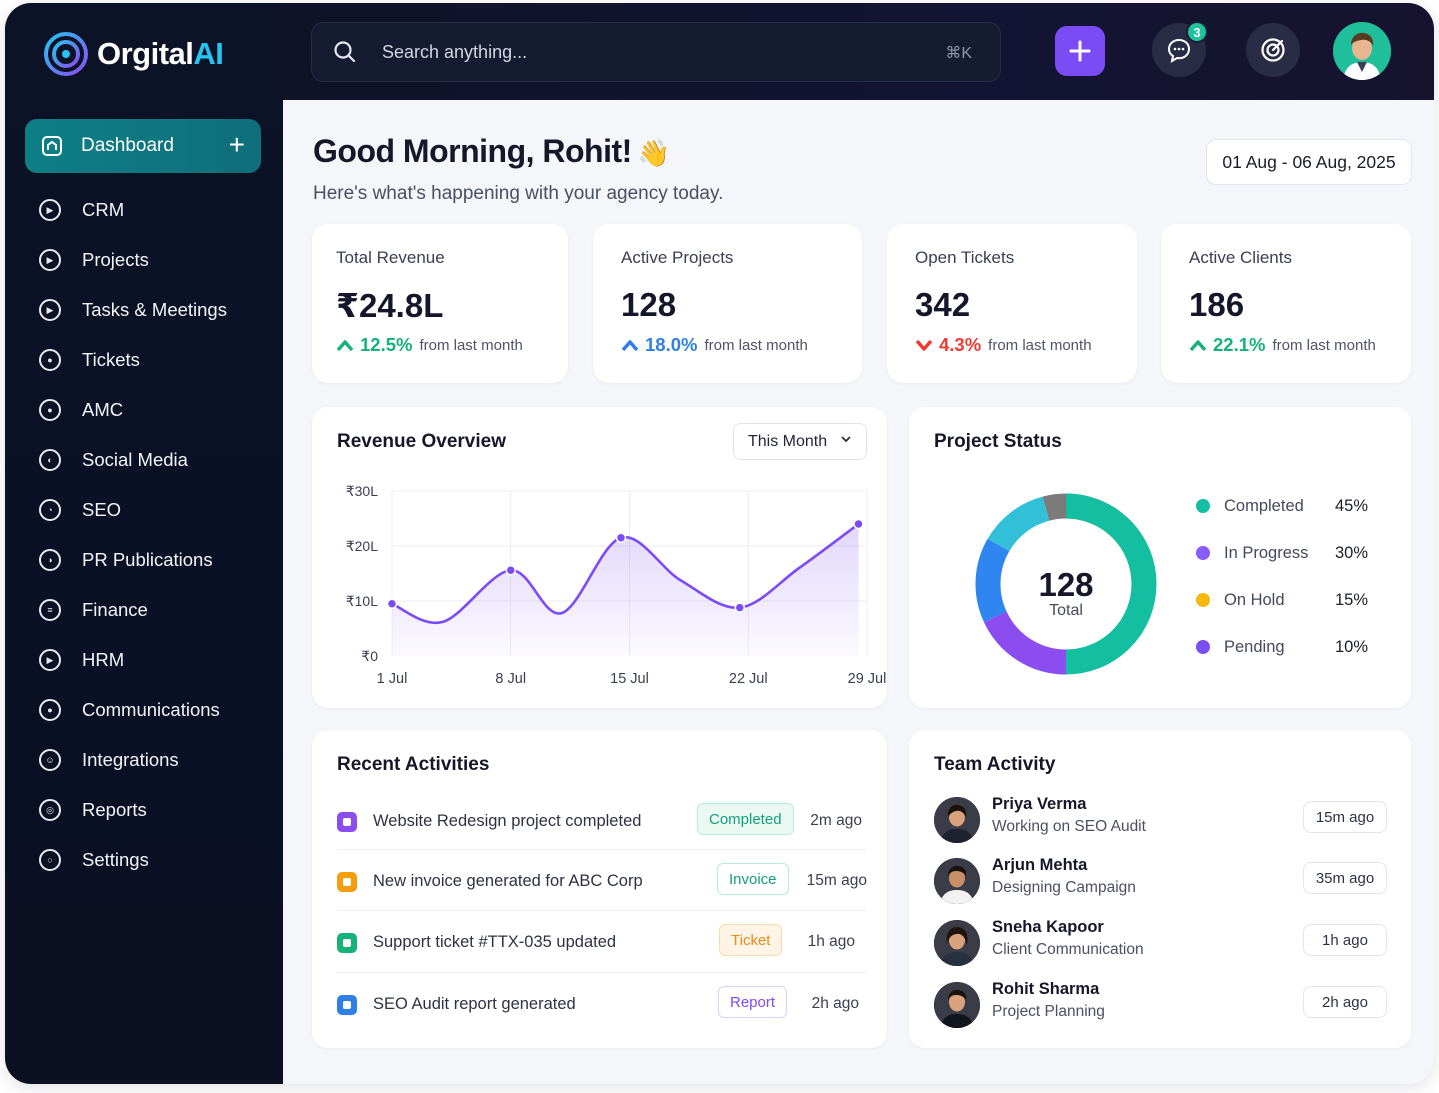 Image resolution: width=1439 pixels, height=1093 pixels. I want to click on status-badge: Report, so click(753, 1002).